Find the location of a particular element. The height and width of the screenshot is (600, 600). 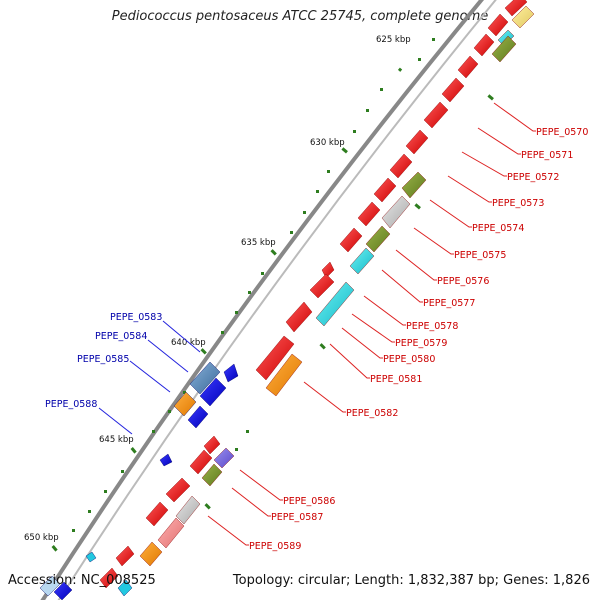

tick-label-630: 630 kbp is located at coordinates (327, 143).